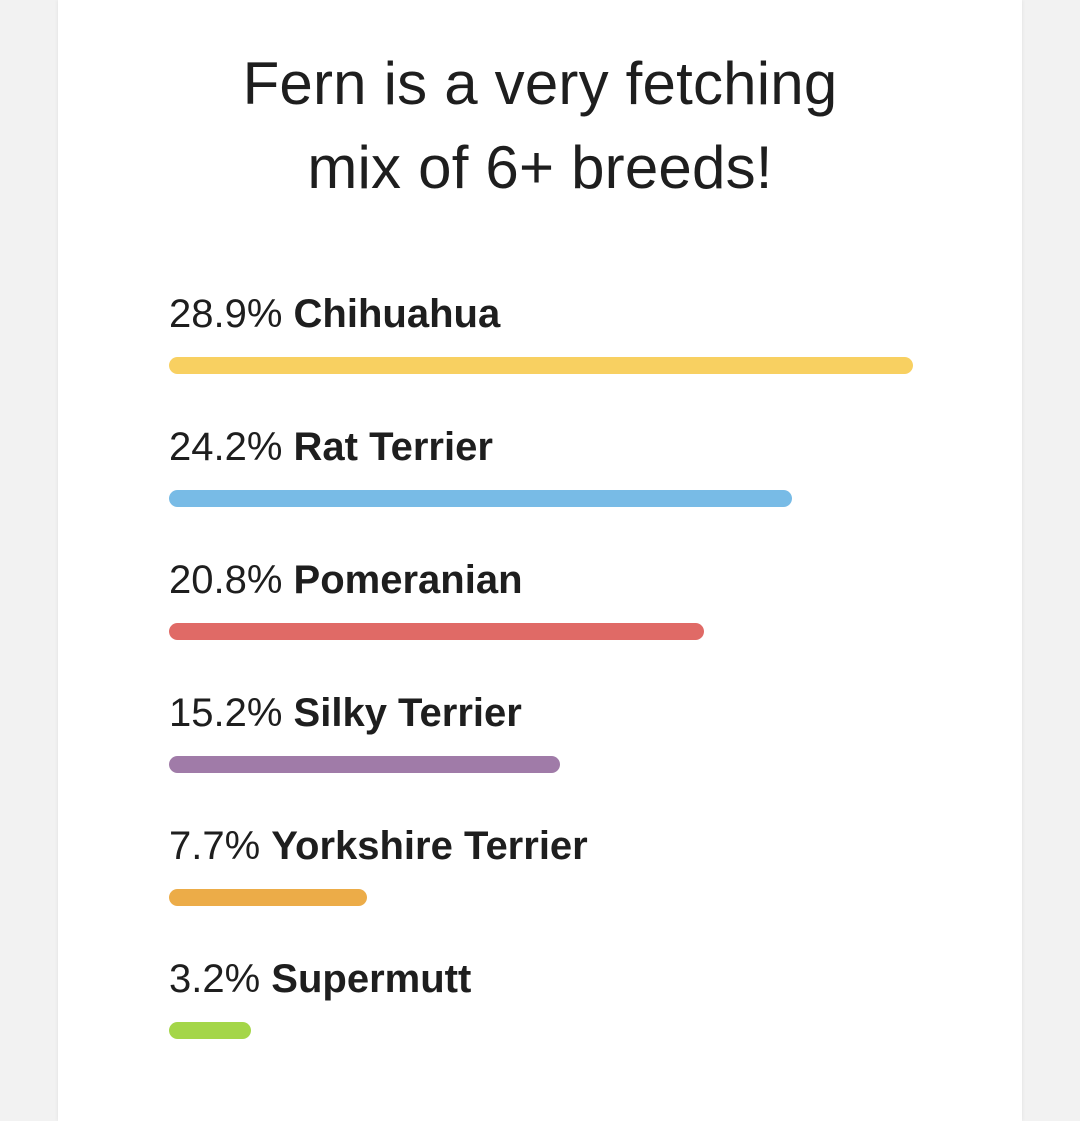 This screenshot has width=1080, height=1121. Describe the element at coordinates (215, 846) in the screenshot. I see `breed-percent-label: 7.7%` at that location.